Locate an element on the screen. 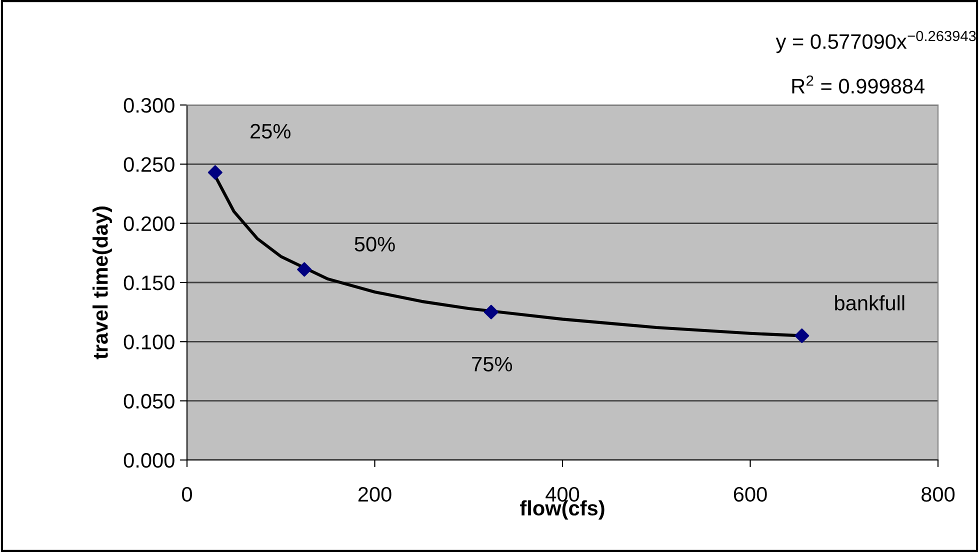 Image resolution: width=979 pixels, height=552 pixels. y-tick-label: 0.000 is located at coordinates (149, 460).